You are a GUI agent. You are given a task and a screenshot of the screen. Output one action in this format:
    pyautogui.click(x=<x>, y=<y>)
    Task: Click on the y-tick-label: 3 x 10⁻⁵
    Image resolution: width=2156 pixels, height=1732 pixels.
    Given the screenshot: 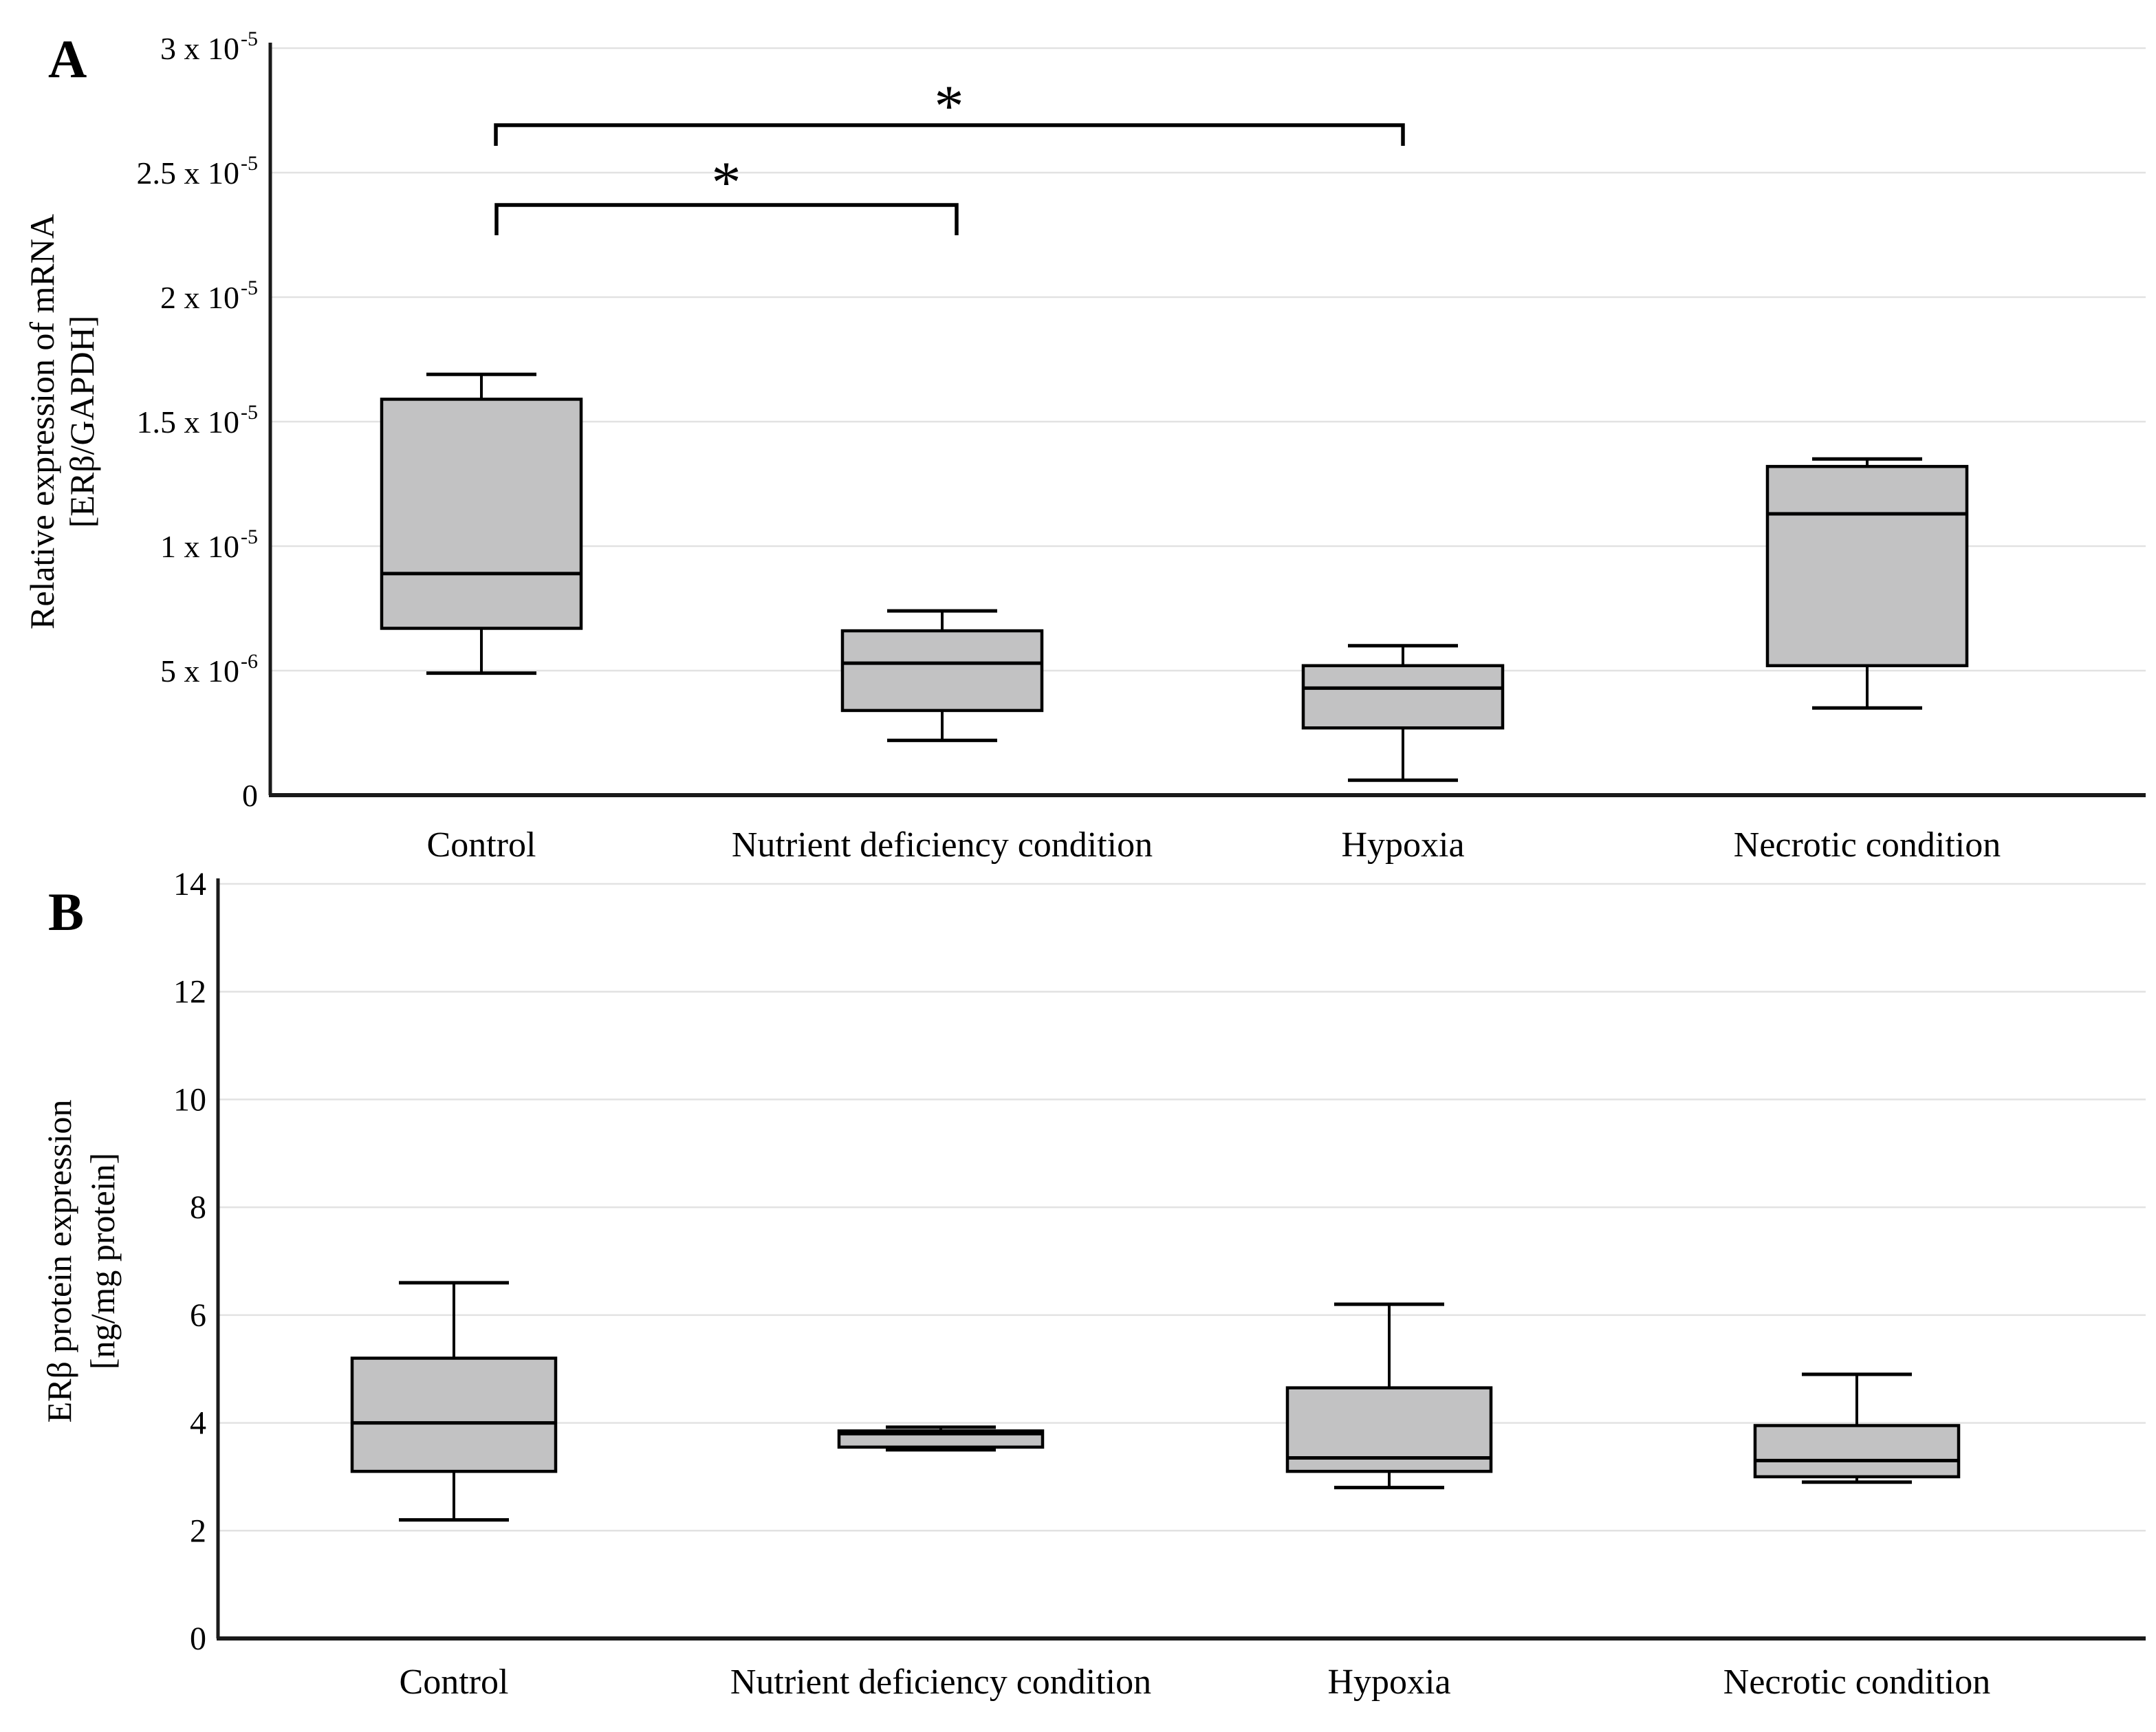 What is the action you would take?
    pyautogui.click(x=209, y=47)
    